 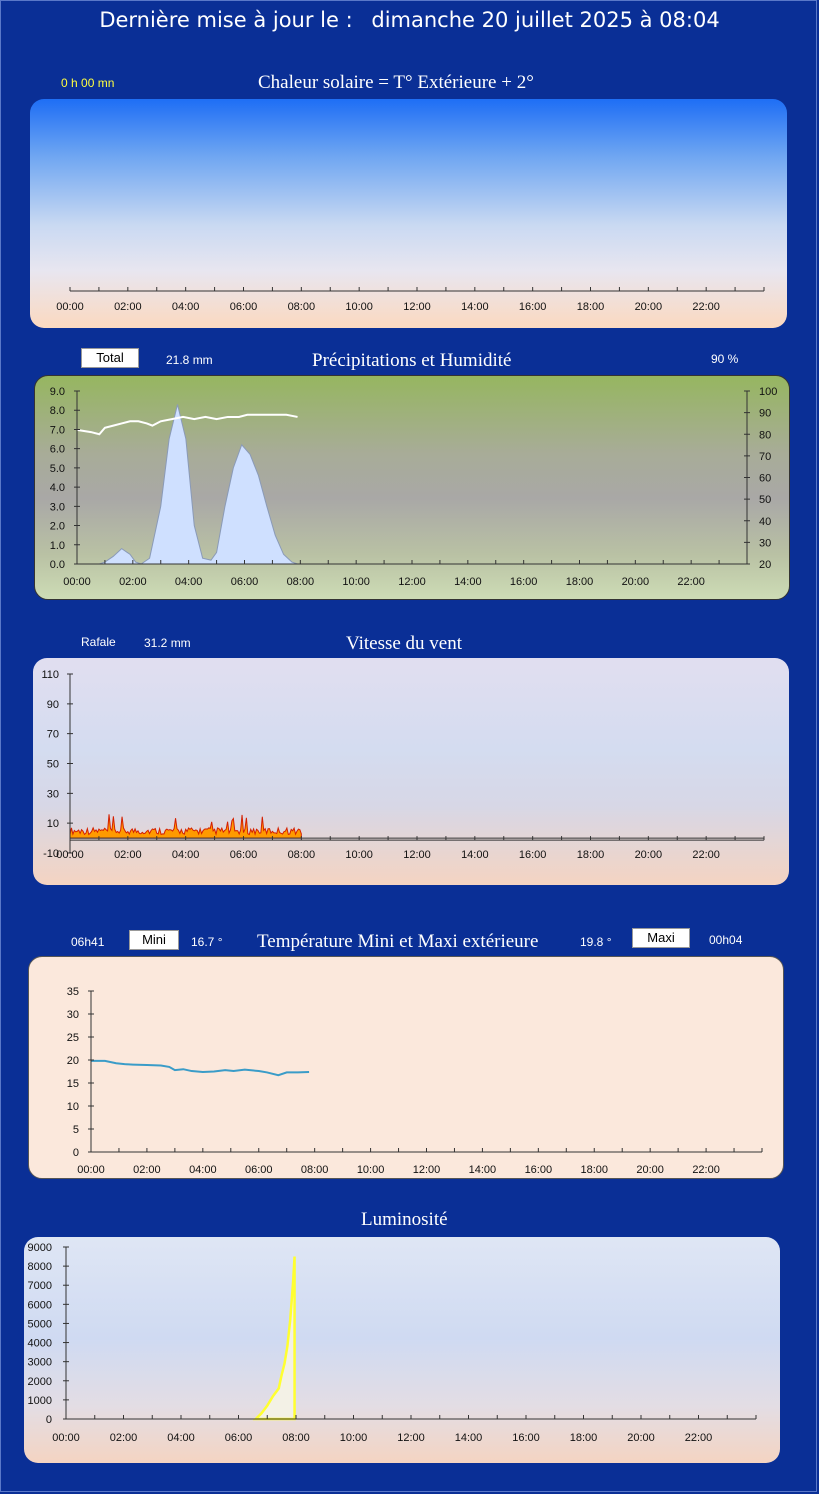 What do you see at coordinates (239, 1438) in the screenshot?
I see `lum-x-tick-label: 06:00` at bounding box center [239, 1438].